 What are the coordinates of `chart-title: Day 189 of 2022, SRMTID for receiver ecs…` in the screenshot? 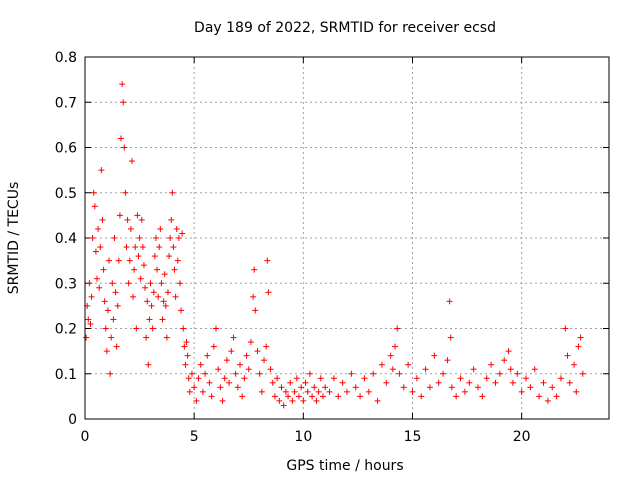 It's located at (345, 28).